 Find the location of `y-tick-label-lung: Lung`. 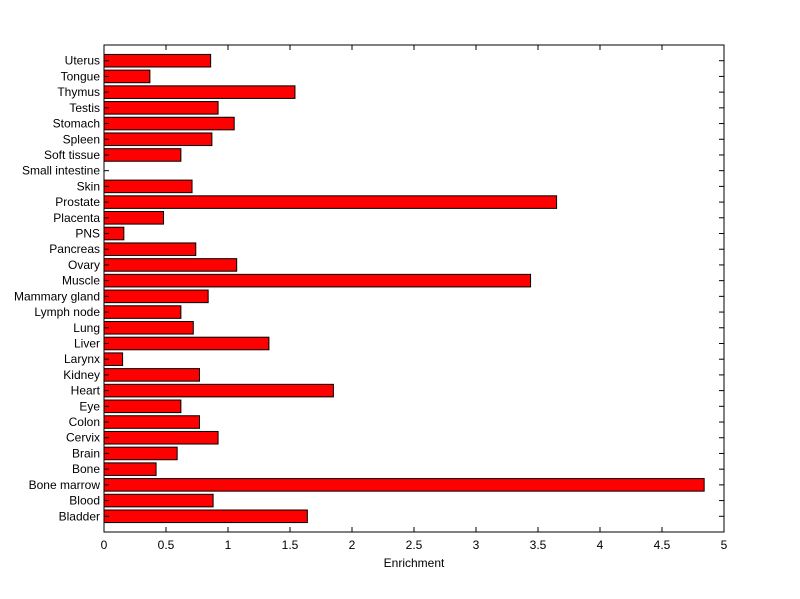

y-tick-label-lung: Lung is located at coordinates (86, 328).